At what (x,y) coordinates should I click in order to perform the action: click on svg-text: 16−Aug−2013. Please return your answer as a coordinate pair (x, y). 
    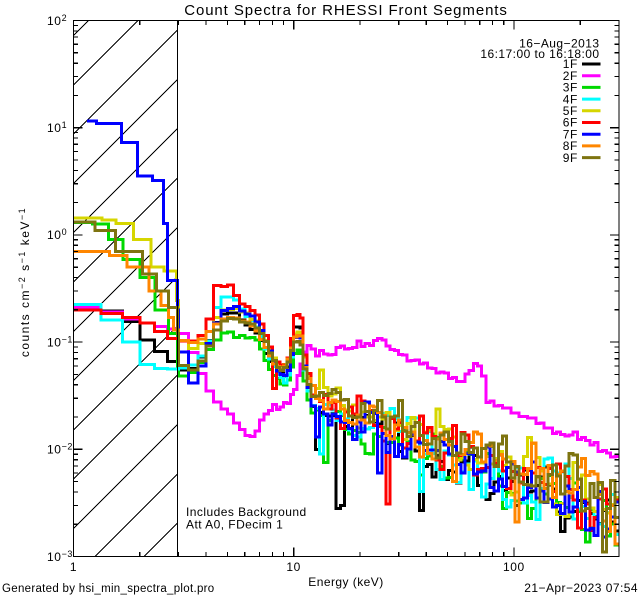
    Looking at the image, I should click on (559, 44).